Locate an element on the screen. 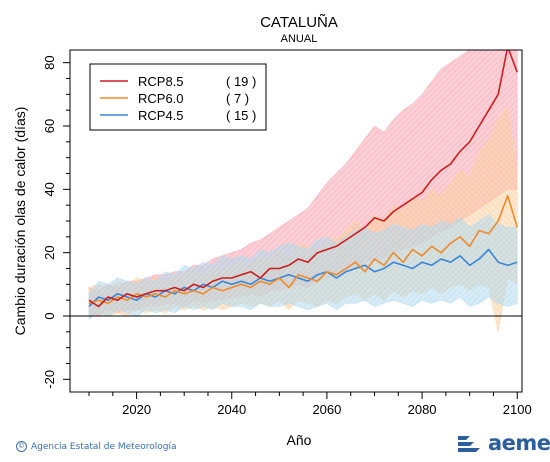 Image resolution: width=550 pixels, height=462 pixels. y-tick-label: -20 is located at coordinates (49, 379).